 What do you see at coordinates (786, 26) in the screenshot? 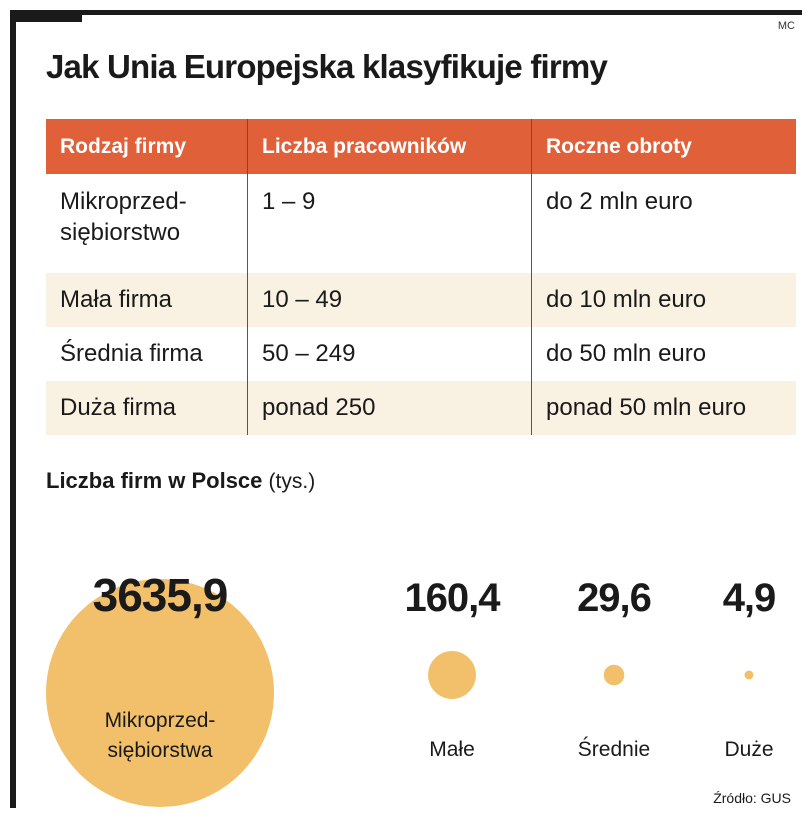
I see `author-initials: MC` at bounding box center [786, 26].